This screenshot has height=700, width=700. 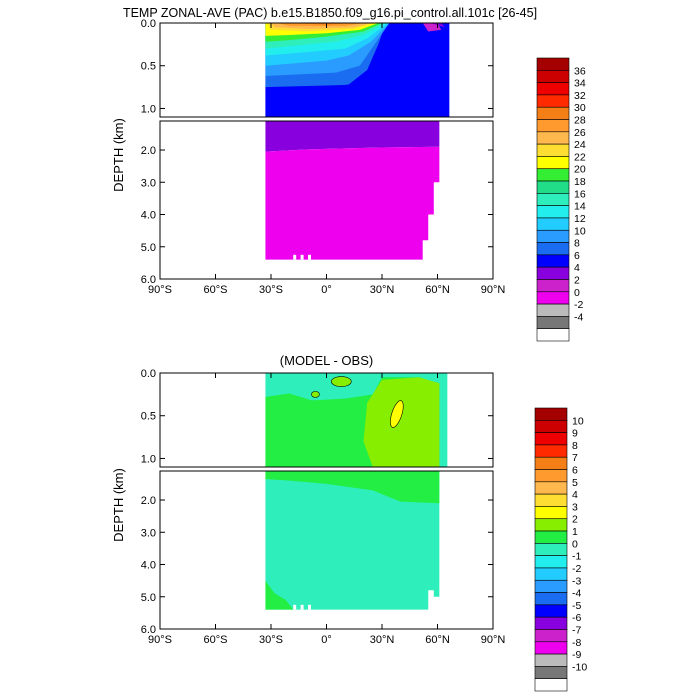 I want to click on colorbar-label: -1, so click(x=576, y=557).